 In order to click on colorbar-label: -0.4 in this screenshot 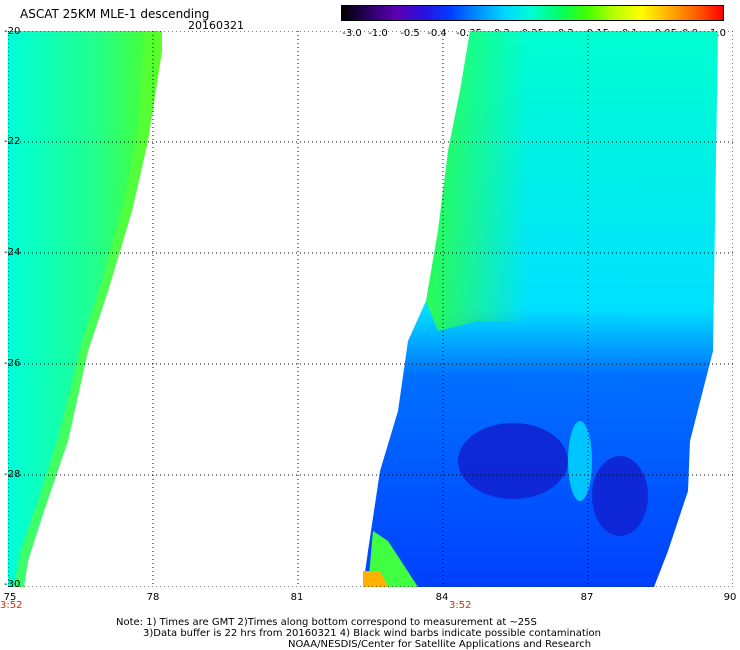, I will do `click(437, 33)`.